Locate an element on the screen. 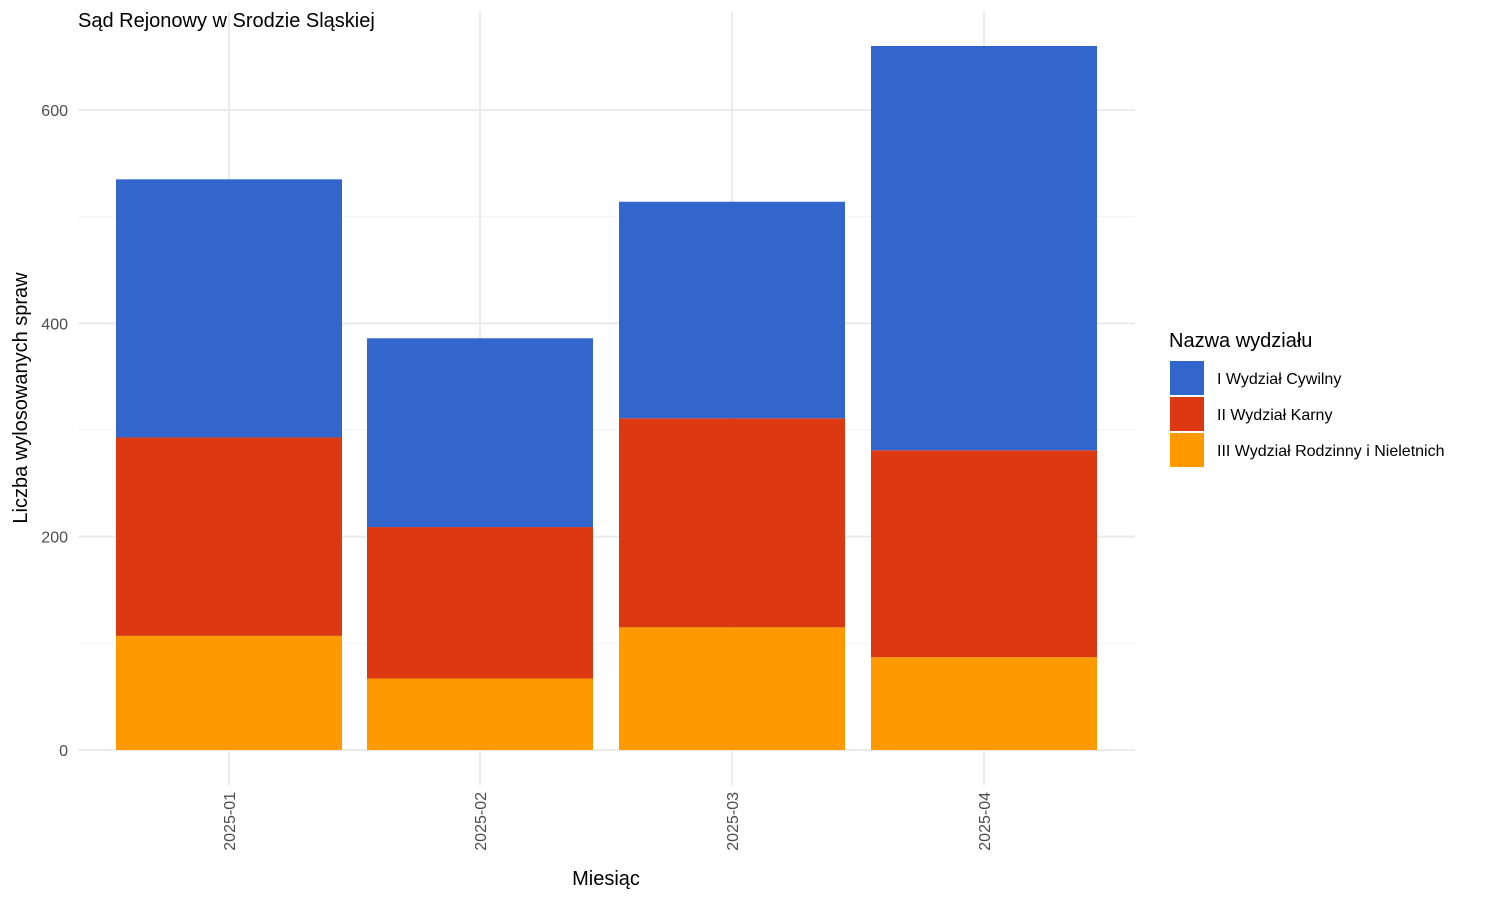 This screenshot has height=900, width=1500. y-tick-label: 200 is located at coordinates (54, 538).